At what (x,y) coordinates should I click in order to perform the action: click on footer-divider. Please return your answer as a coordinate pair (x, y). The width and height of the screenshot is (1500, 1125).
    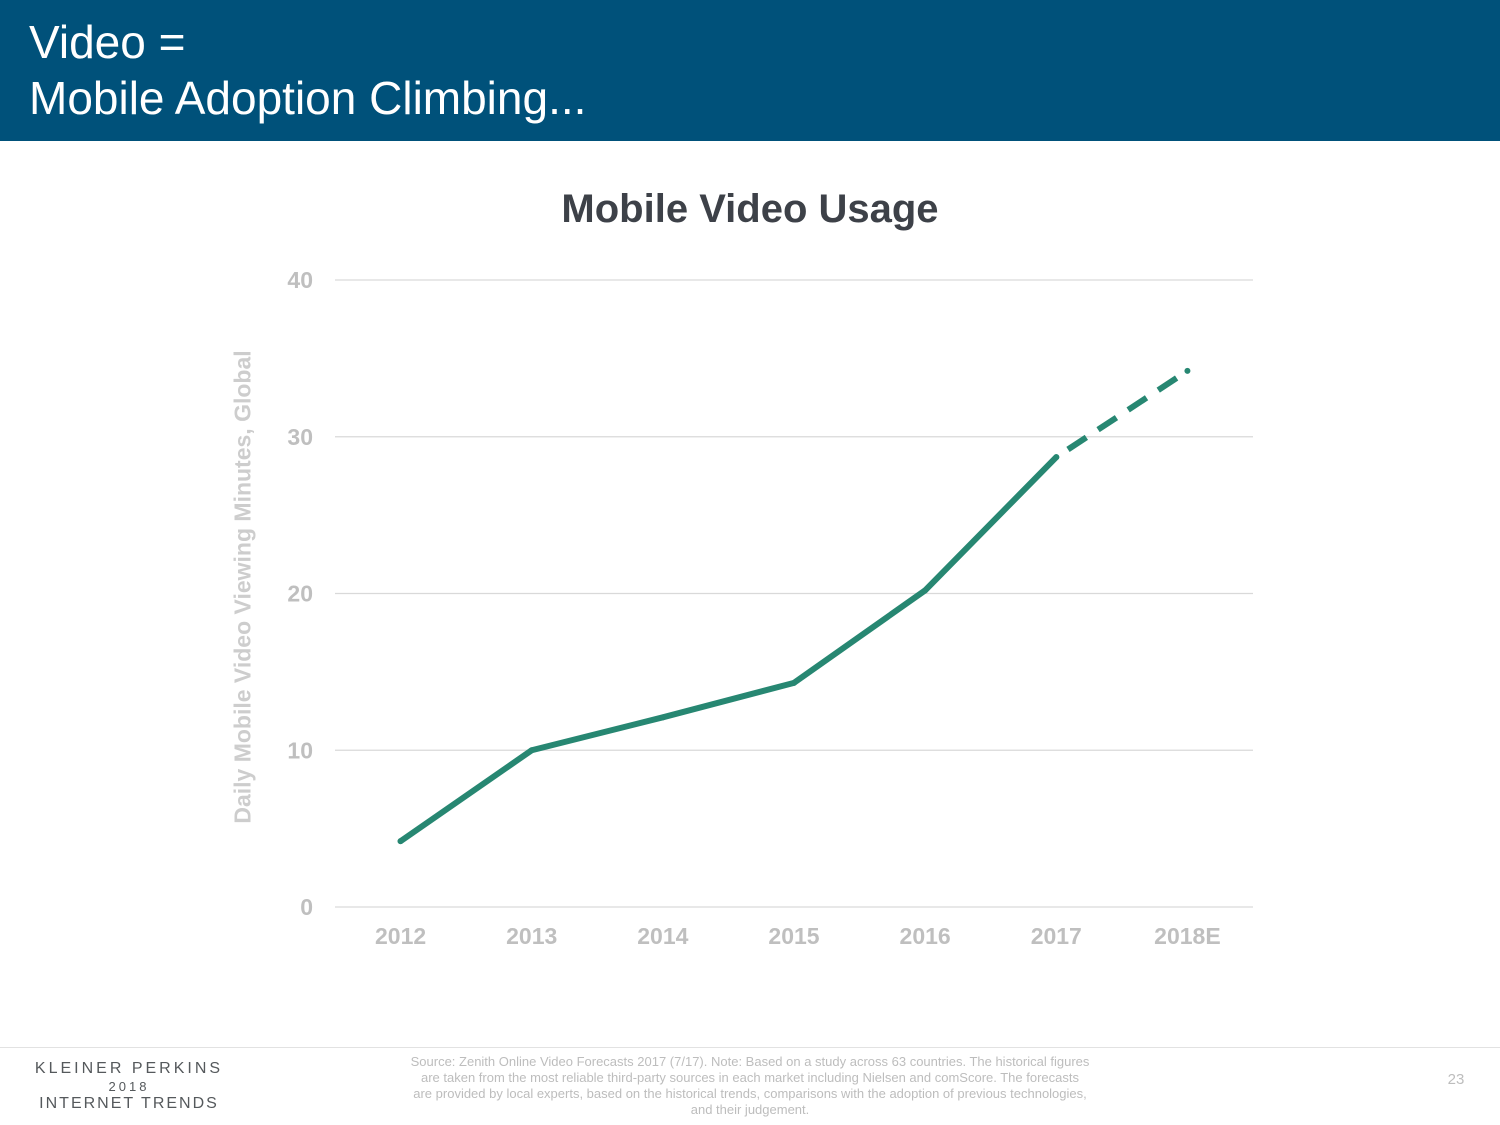
    Looking at the image, I should click on (750, 1047).